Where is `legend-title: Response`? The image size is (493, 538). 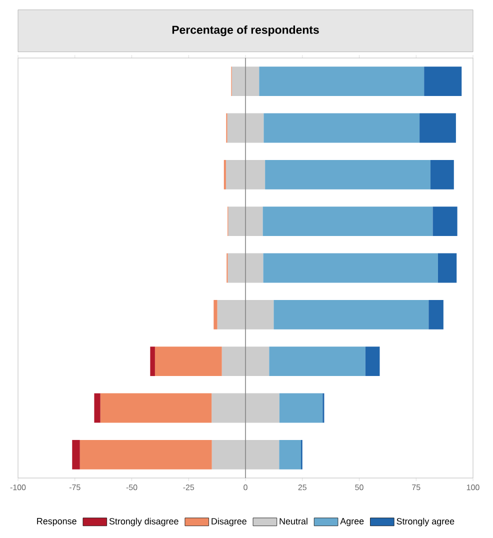
legend-title: Response is located at coordinates (56, 522).